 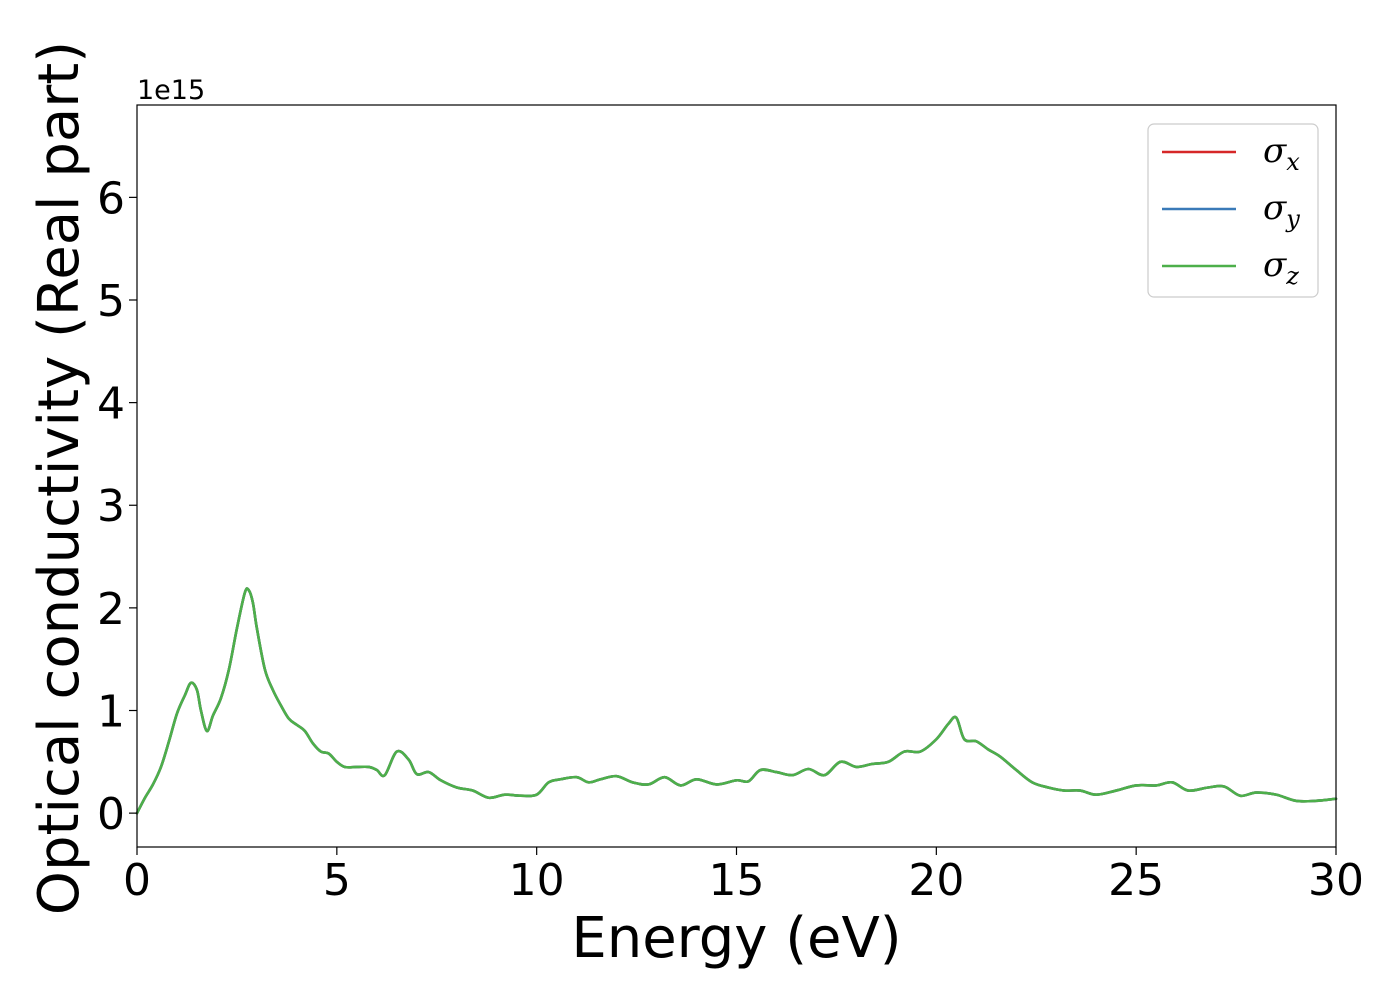 What do you see at coordinates (111, 404) in the screenshot?
I see `y-tick-label: 4` at bounding box center [111, 404].